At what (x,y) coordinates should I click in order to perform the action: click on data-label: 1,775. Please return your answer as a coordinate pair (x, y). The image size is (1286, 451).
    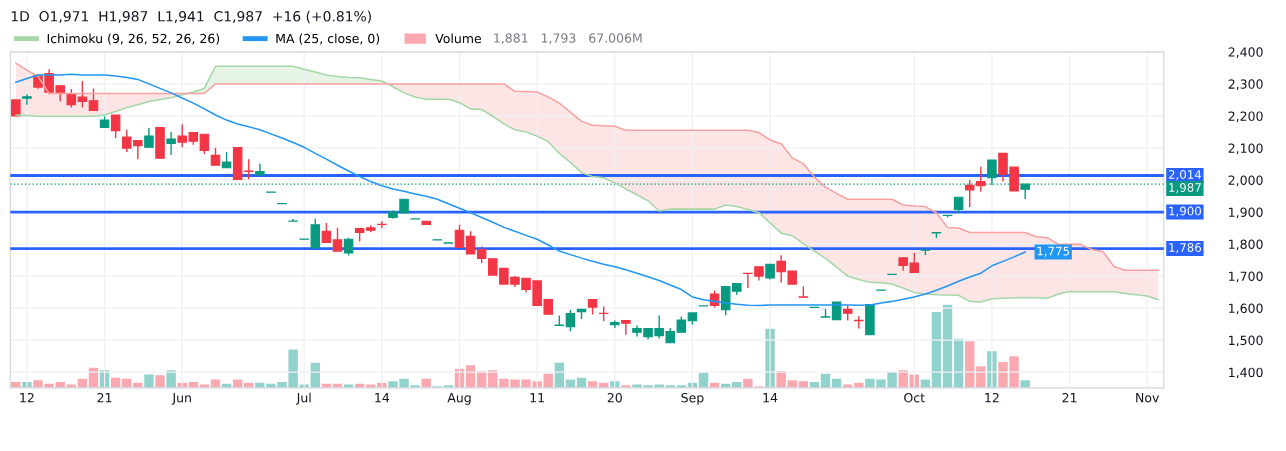
    Looking at the image, I should click on (1053, 251).